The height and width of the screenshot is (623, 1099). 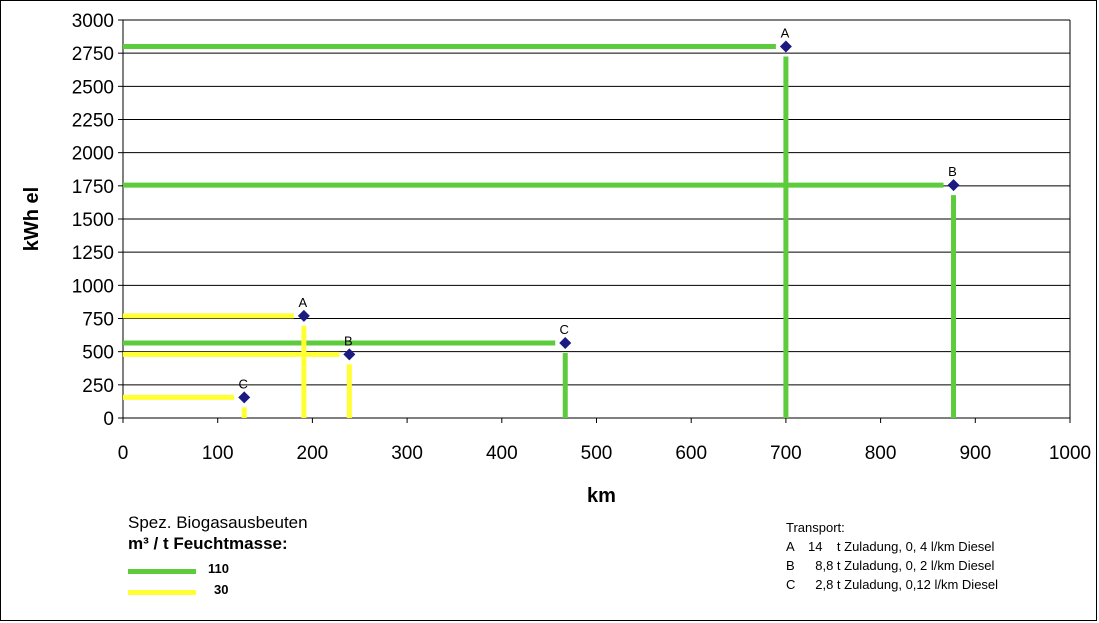 What do you see at coordinates (975, 453) in the screenshot?
I see `x-tick-label: 900` at bounding box center [975, 453].